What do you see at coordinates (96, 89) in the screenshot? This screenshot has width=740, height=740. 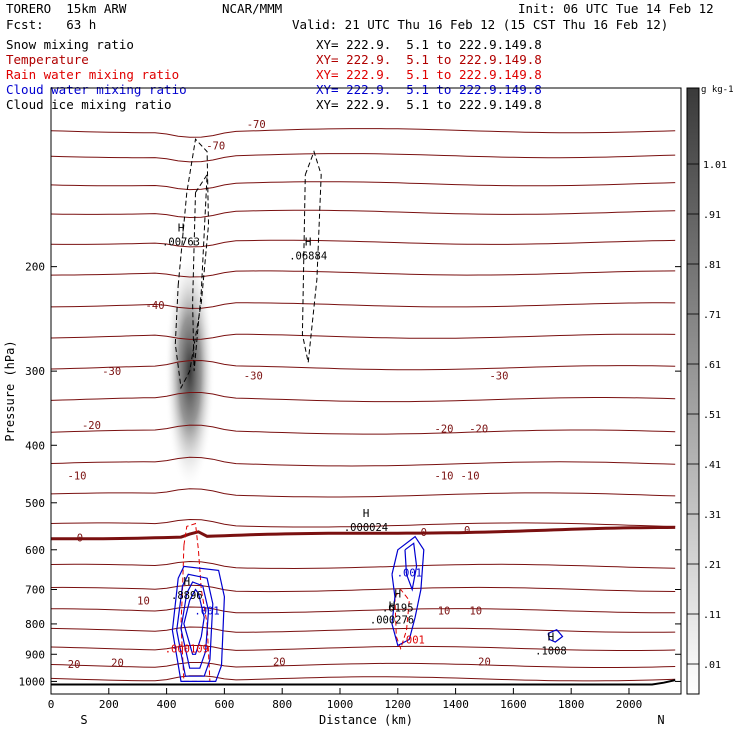 I see `field-name-cloud-water: Cloud water mixing ratio` at bounding box center [96, 89].